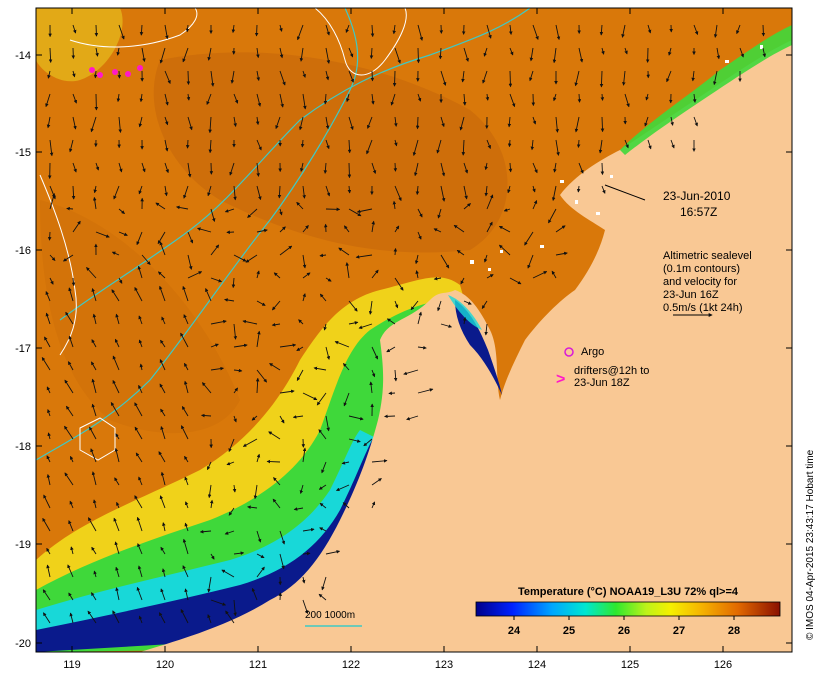 The width and height of the screenshot is (820, 685). I want to click on credit-label: © IMOS 04-Apr-2015 23:43:17 Hobart time, so click(810, 544).